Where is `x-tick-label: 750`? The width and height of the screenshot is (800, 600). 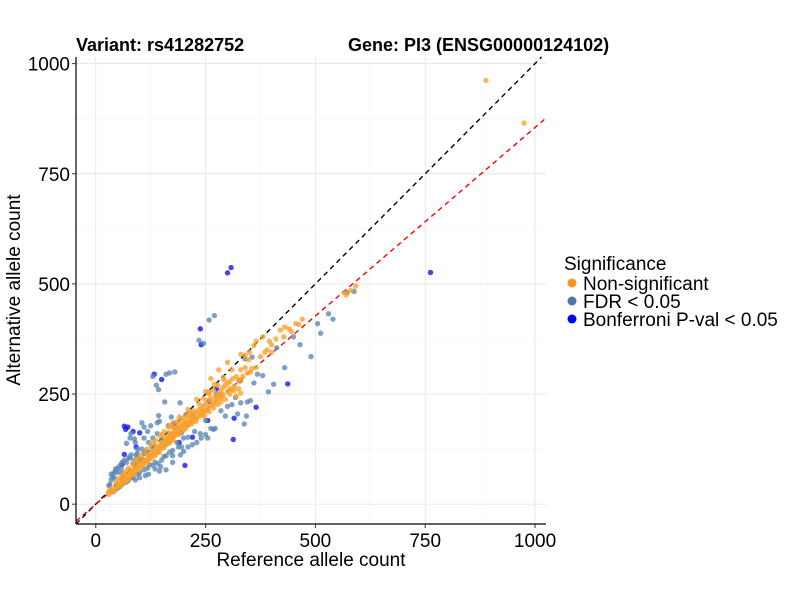
x-tick-label: 750 is located at coordinates (425, 541).